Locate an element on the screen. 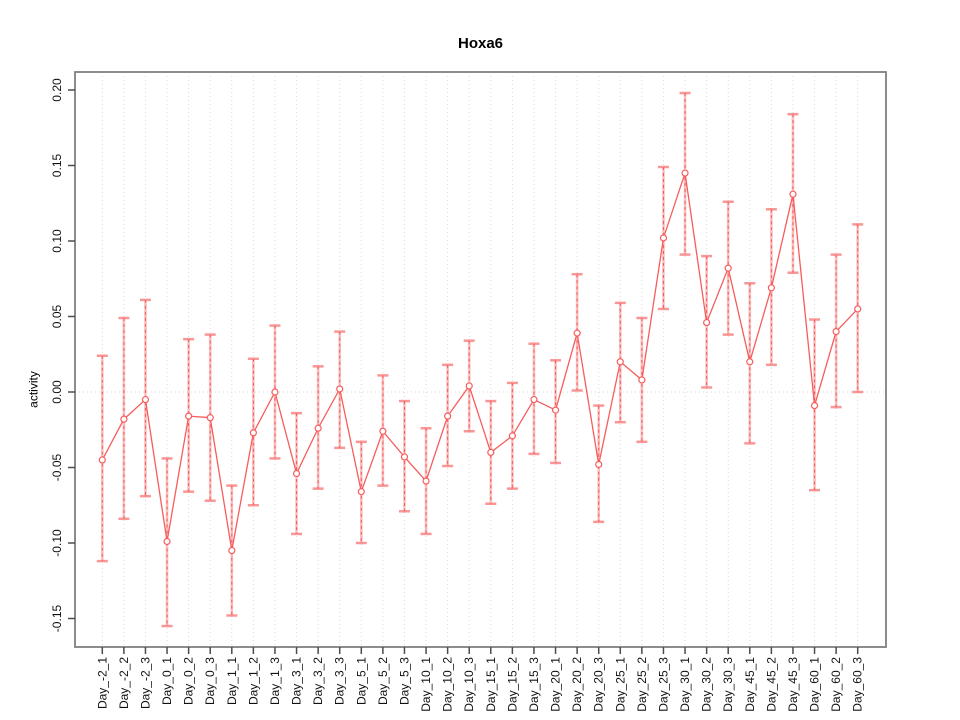 Image resolution: width=960 pixels, height=720 pixels. x-tick-label: Day_45_3 is located at coordinates (793, 684).